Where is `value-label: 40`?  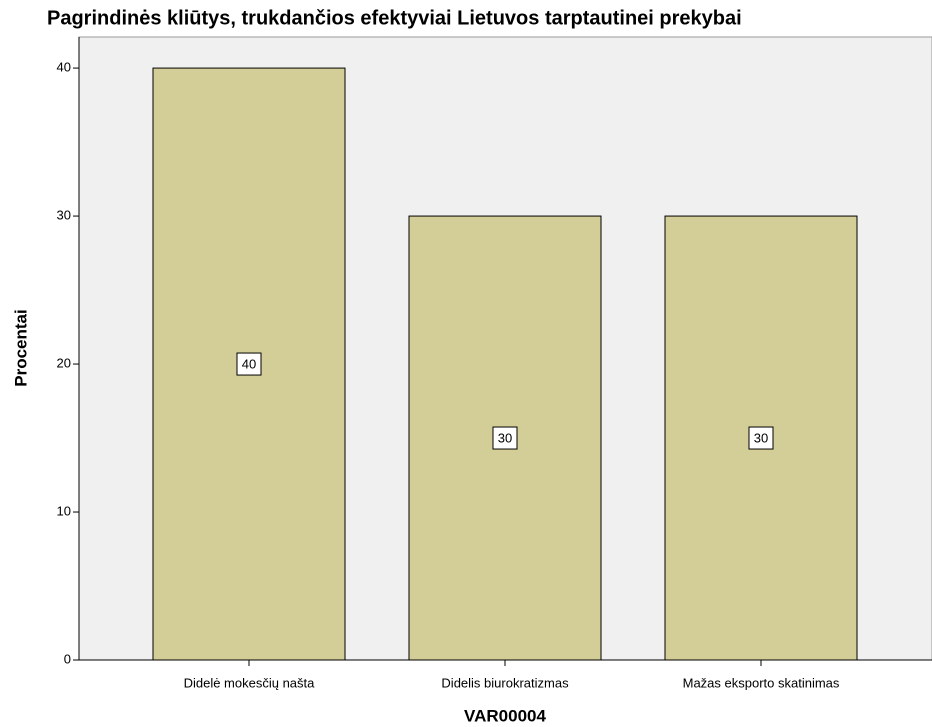 value-label: 40 is located at coordinates (249, 363).